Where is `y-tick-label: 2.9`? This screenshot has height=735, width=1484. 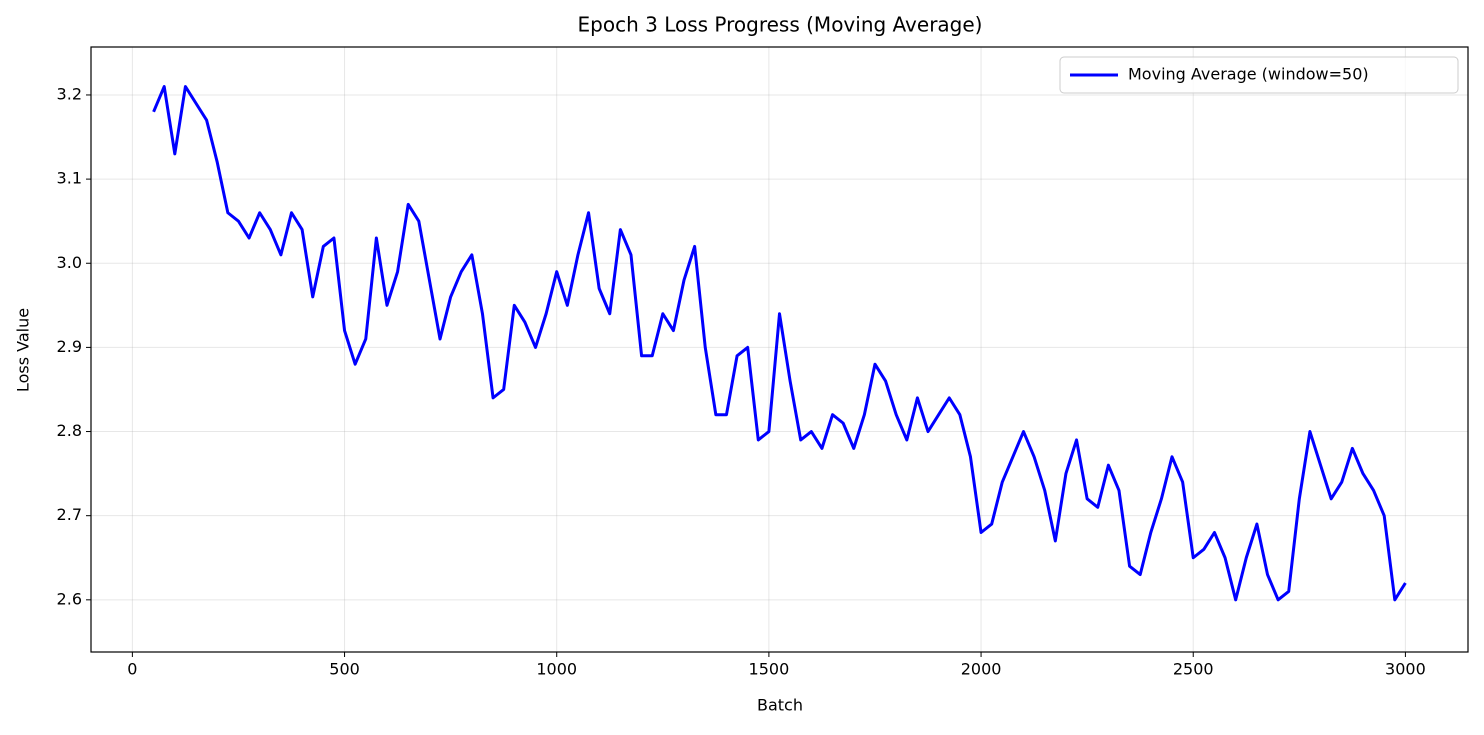
y-tick-label: 2.9 is located at coordinates (69, 346).